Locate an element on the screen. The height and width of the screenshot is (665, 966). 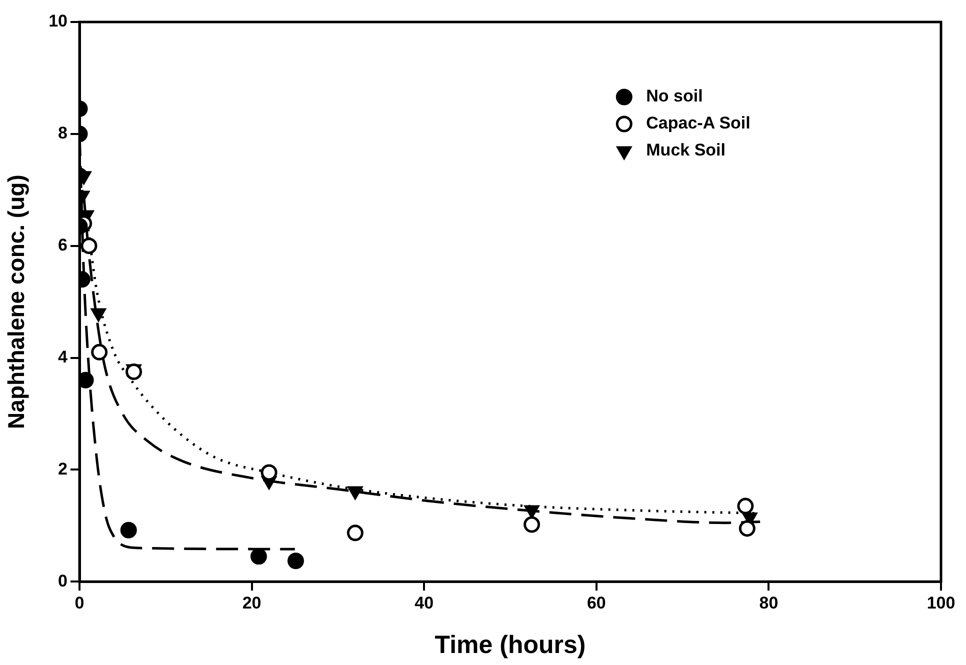
legend-label: No soil is located at coordinates (674, 96).